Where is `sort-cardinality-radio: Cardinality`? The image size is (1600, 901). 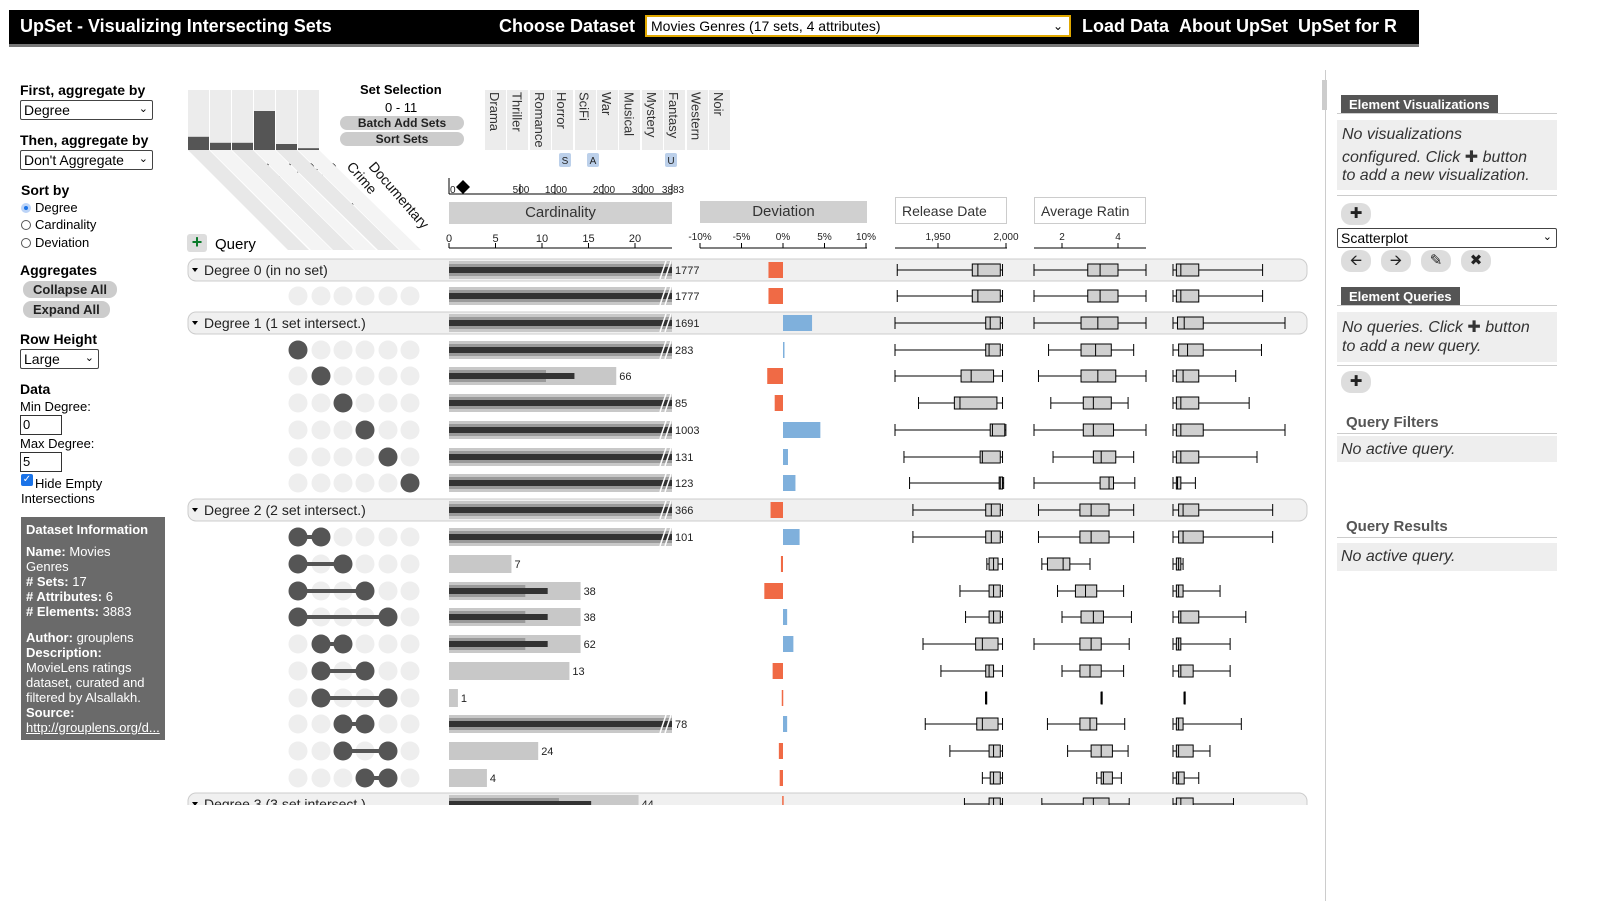
sort-cardinality-radio: Cardinality is located at coordinates (58, 224).